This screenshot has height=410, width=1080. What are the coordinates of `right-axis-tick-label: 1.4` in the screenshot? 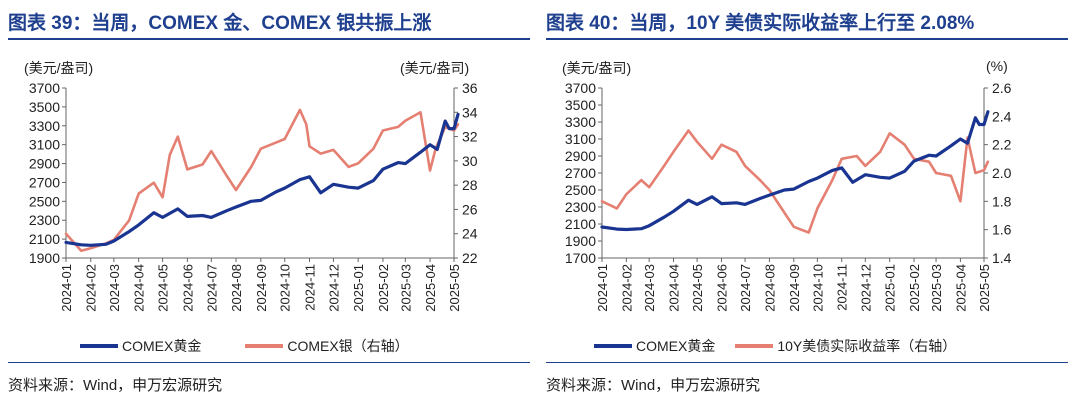 It's located at (1002, 258).